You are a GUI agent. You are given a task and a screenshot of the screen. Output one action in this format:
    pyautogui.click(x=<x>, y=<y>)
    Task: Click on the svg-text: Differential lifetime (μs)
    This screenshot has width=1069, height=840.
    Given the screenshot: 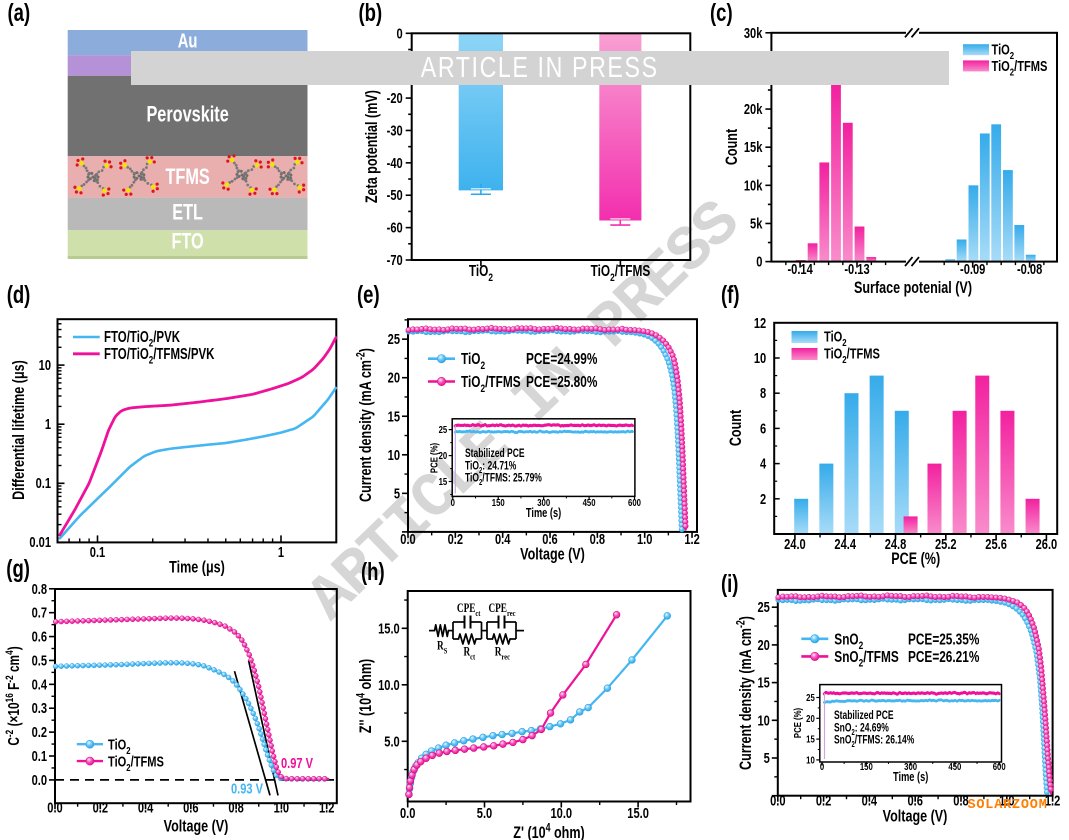 What is the action you would take?
    pyautogui.click(x=18, y=430)
    